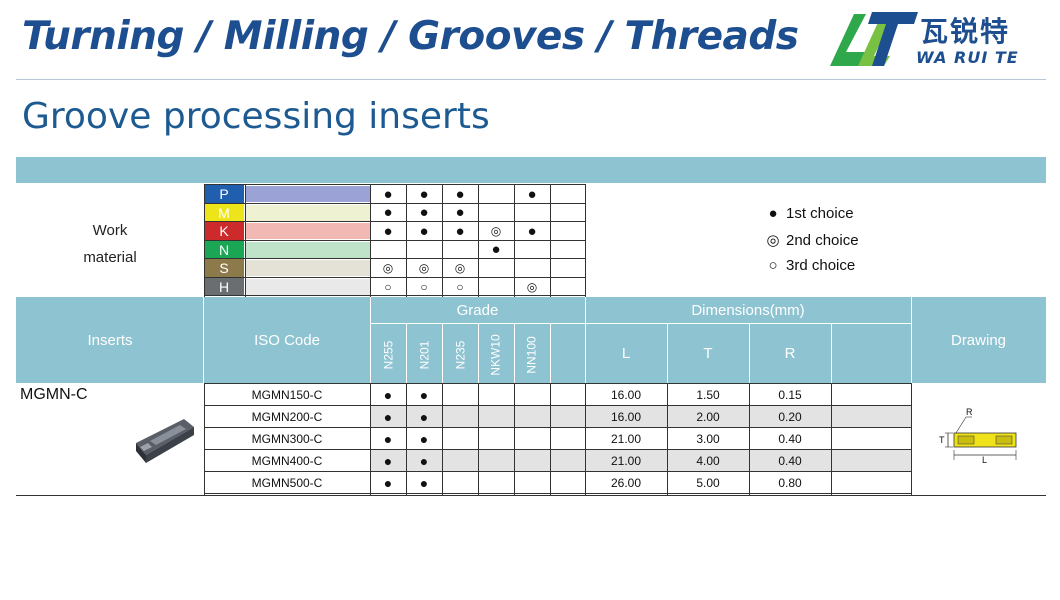 This screenshot has width=1060, height=600. What do you see at coordinates (748, 310) in the screenshot?
I see `col-header-dimensions: Dimensions(mm)` at bounding box center [748, 310].